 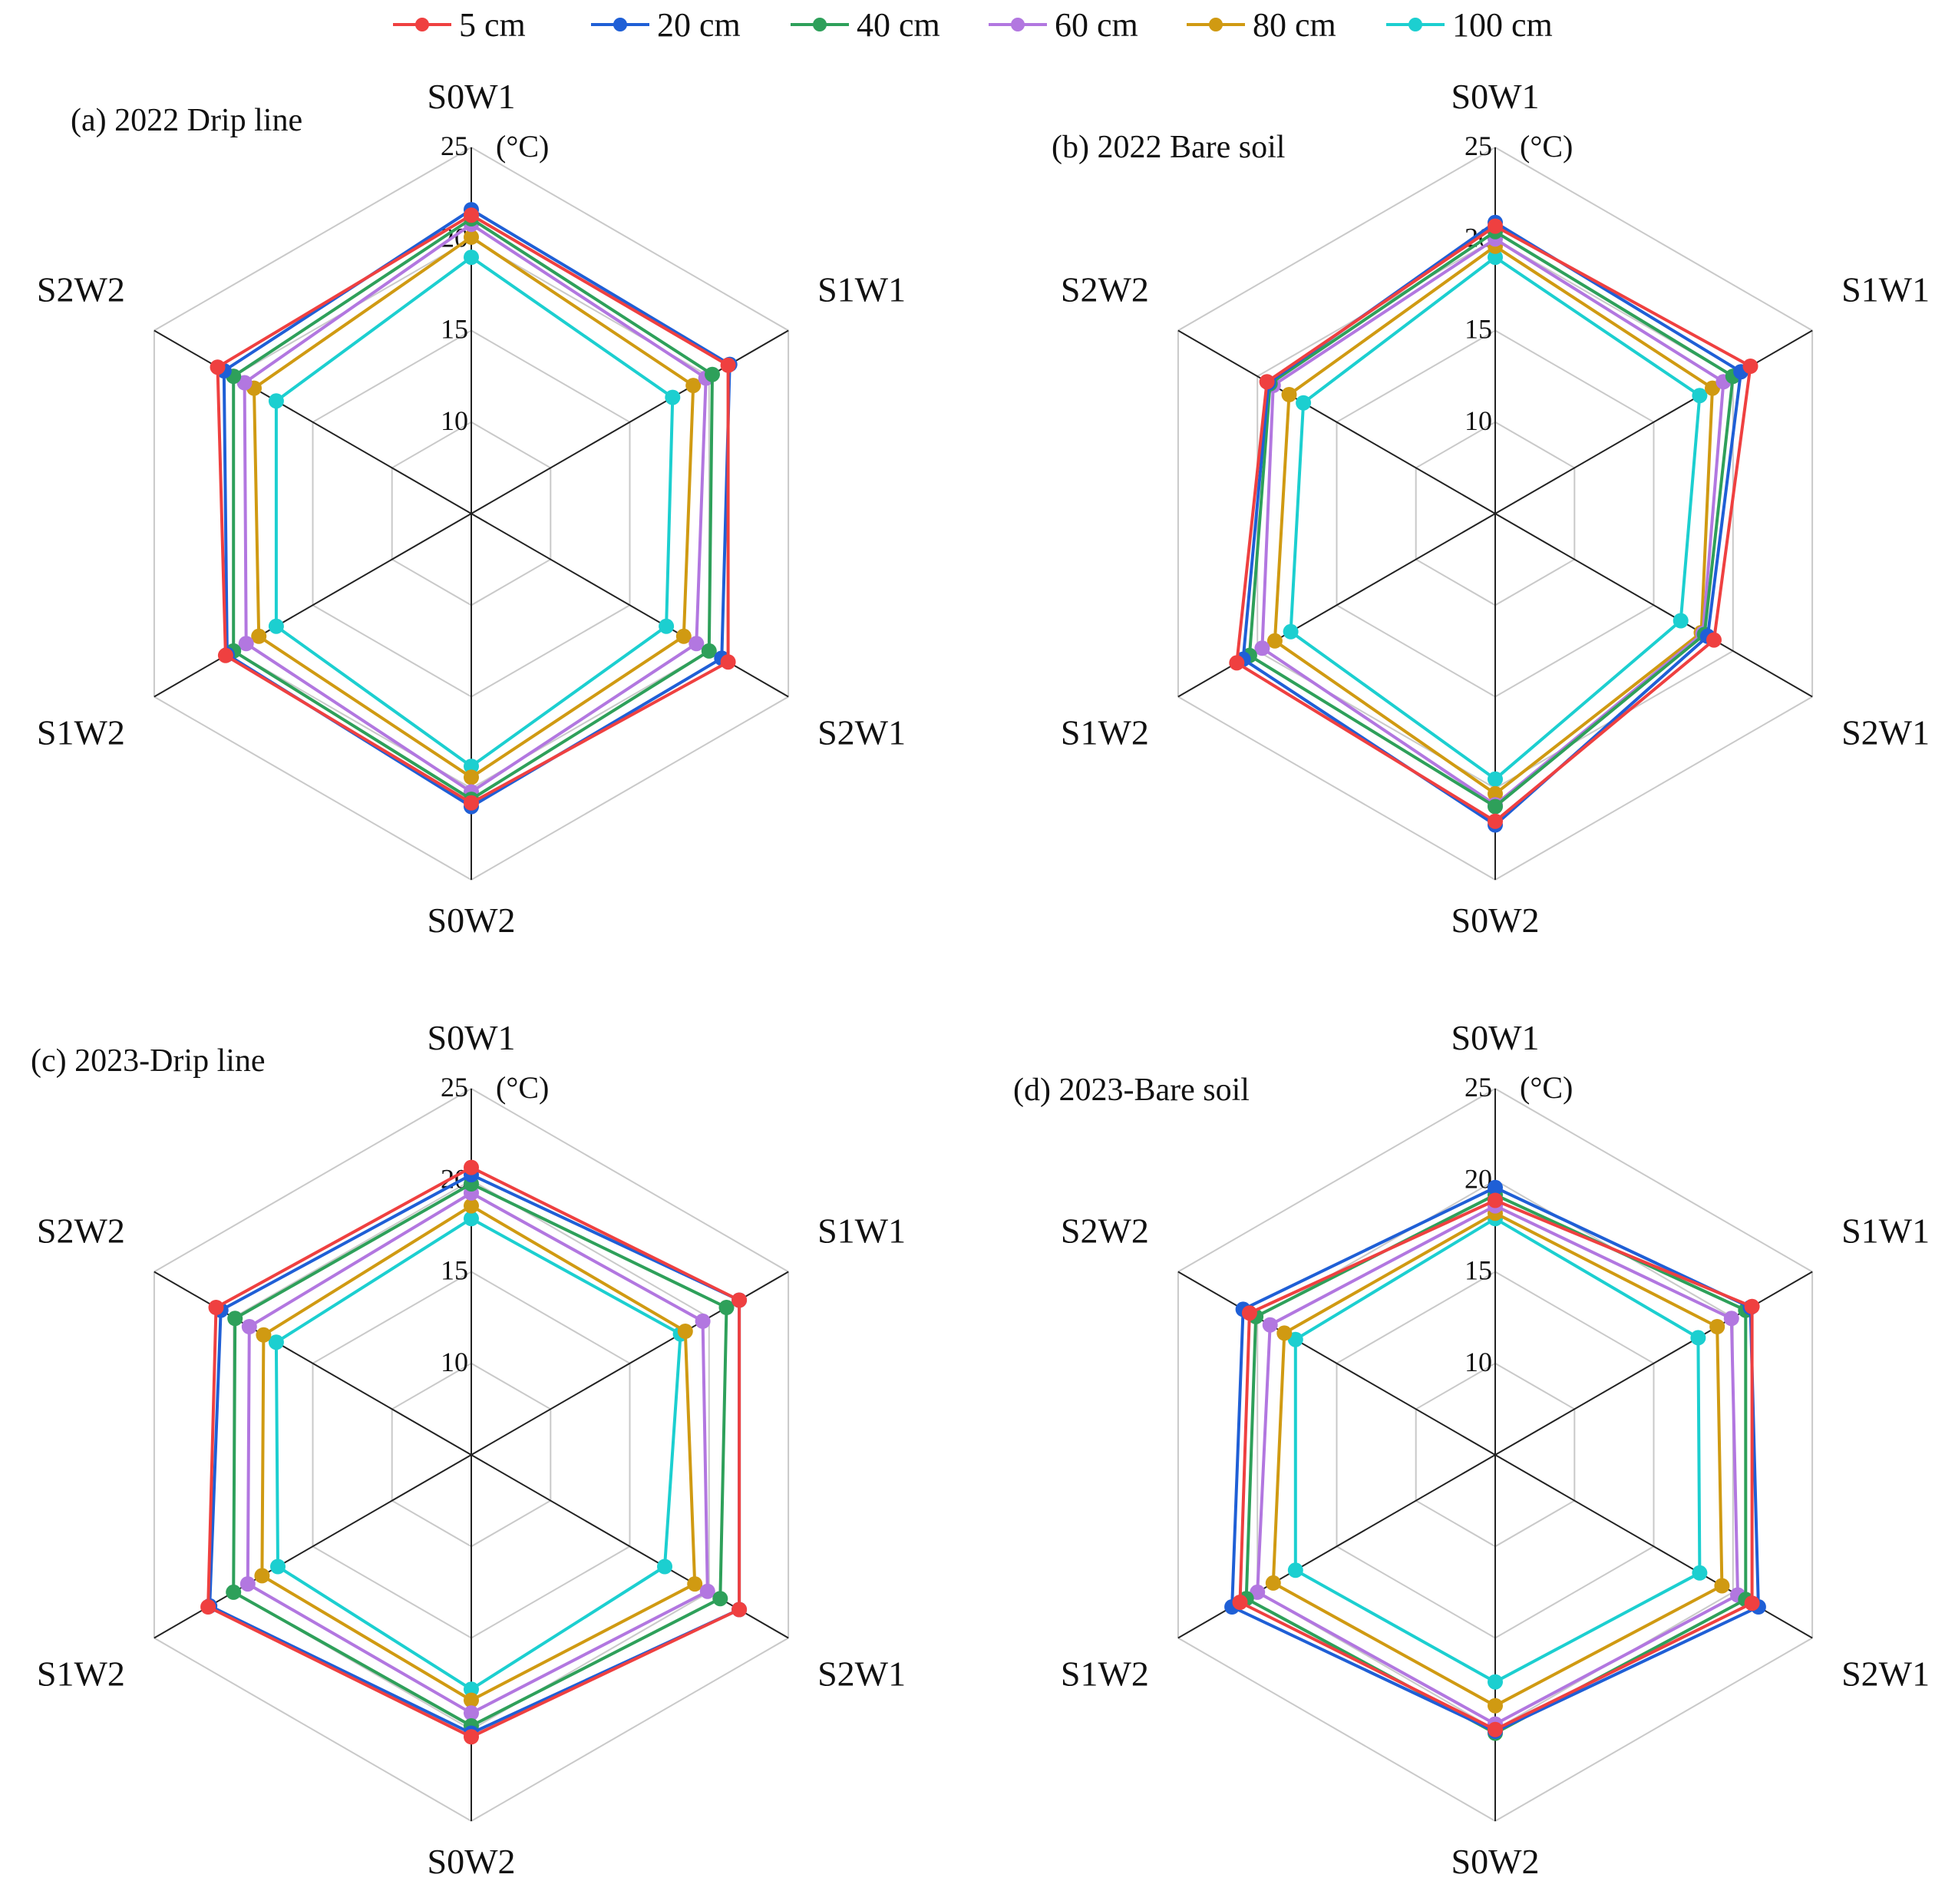 I want to click on axis-spoke-s2w1, so click(x=630, y=605).